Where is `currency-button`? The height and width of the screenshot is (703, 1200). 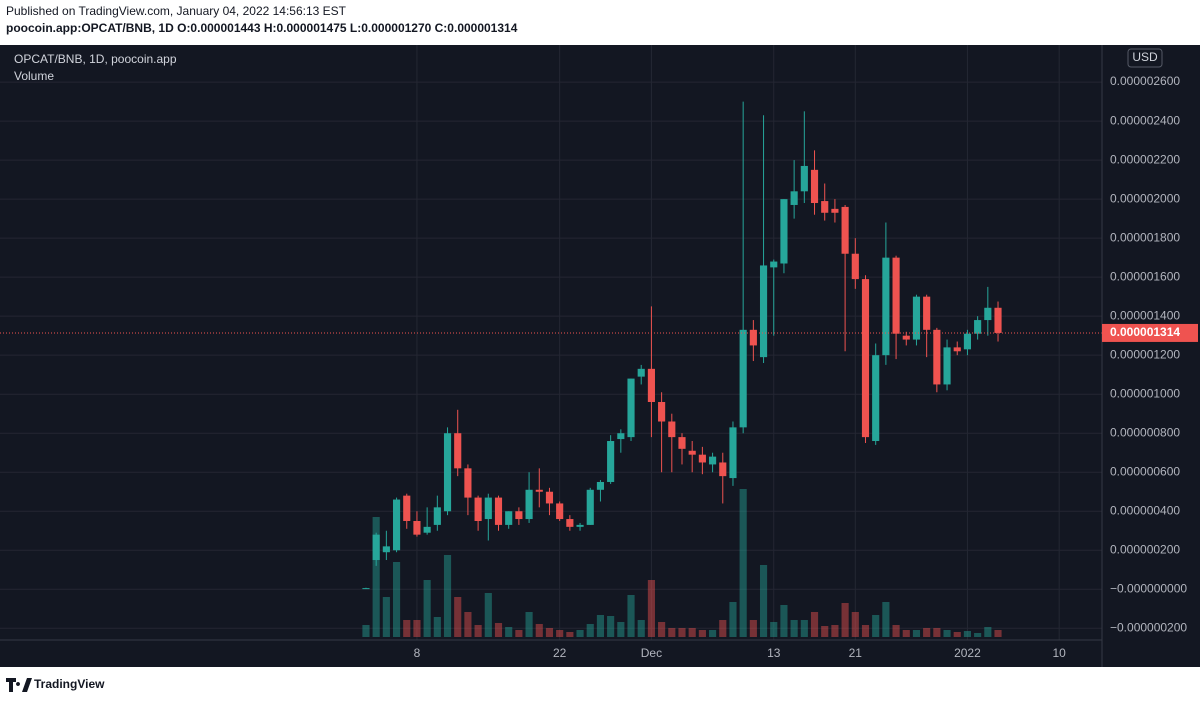
currency-button is located at coordinates (1145, 58).